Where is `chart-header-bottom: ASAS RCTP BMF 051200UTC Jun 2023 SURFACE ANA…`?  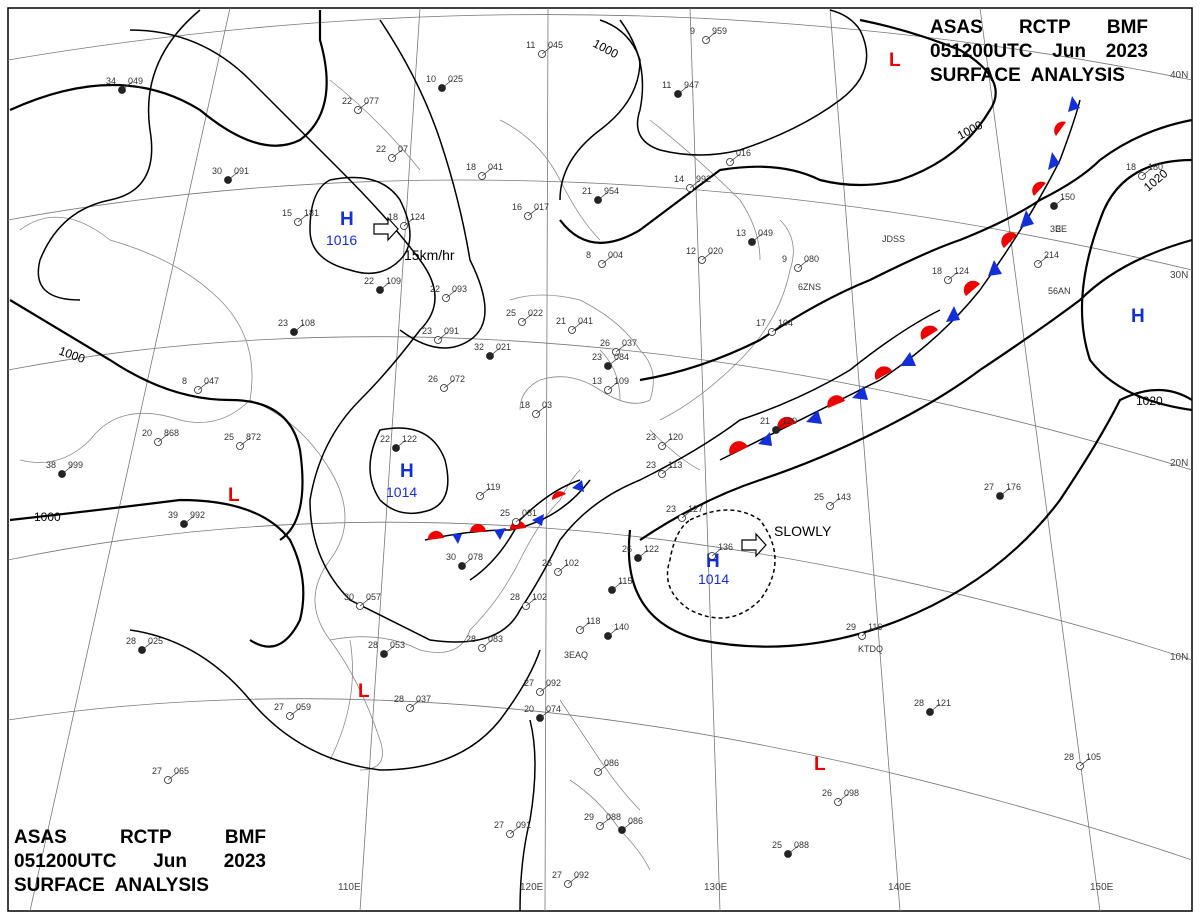
chart-header-bottom: ASAS RCTP BMF 051200UTC Jun 2023 SURFACE ANA… is located at coordinates (140, 862).